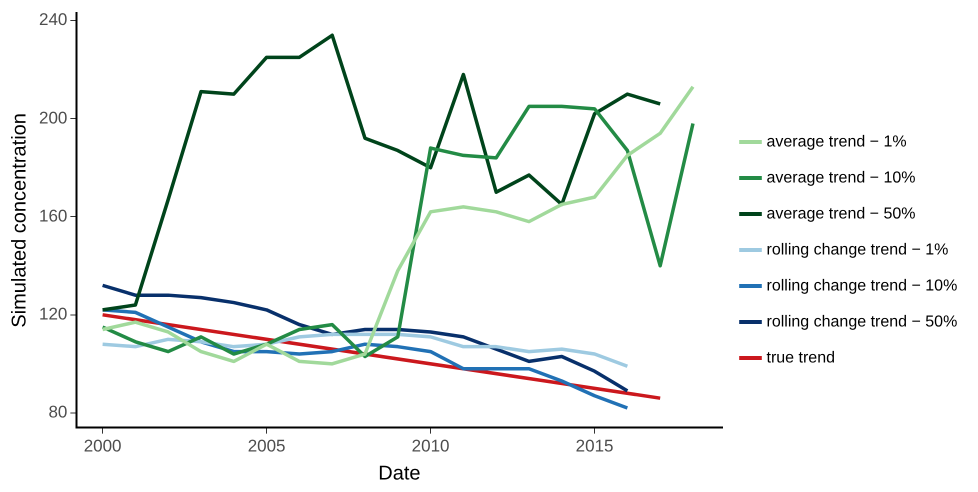 The image size is (978, 492). I want to click on y-tick-label: 160, so click(53, 216).